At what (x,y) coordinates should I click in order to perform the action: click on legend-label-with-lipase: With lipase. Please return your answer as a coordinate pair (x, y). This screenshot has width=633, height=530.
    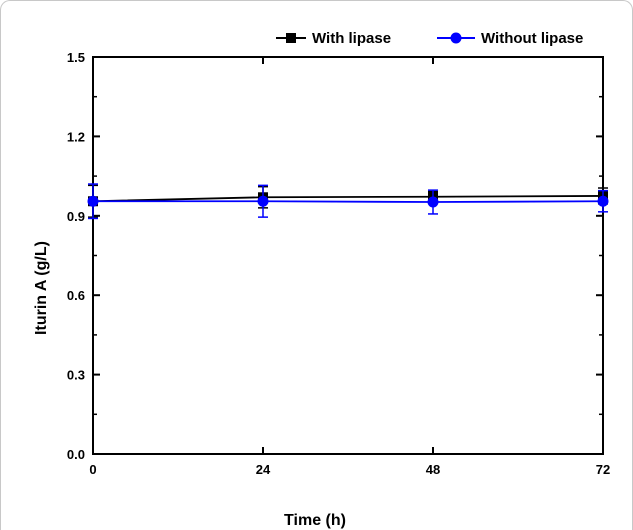
    Looking at the image, I should click on (351, 38).